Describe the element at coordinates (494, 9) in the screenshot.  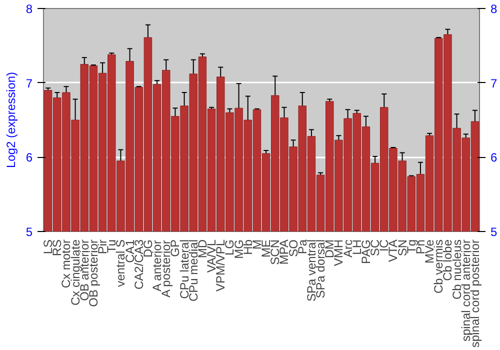
I see `y2-tick-label: 8` at that location.